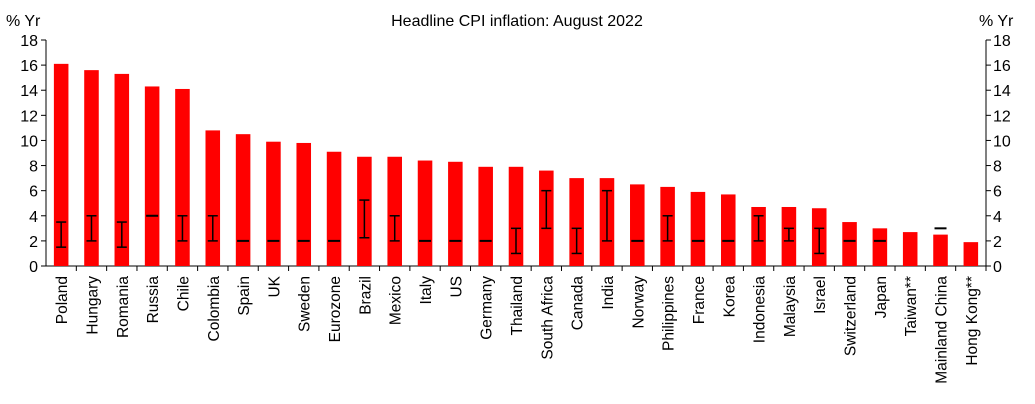 The image size is (1035, 404). What do you see at coordinates (183, 293) in the screenshot?
I see `x-tick-label: Chile` at bounding box center [183, 293].